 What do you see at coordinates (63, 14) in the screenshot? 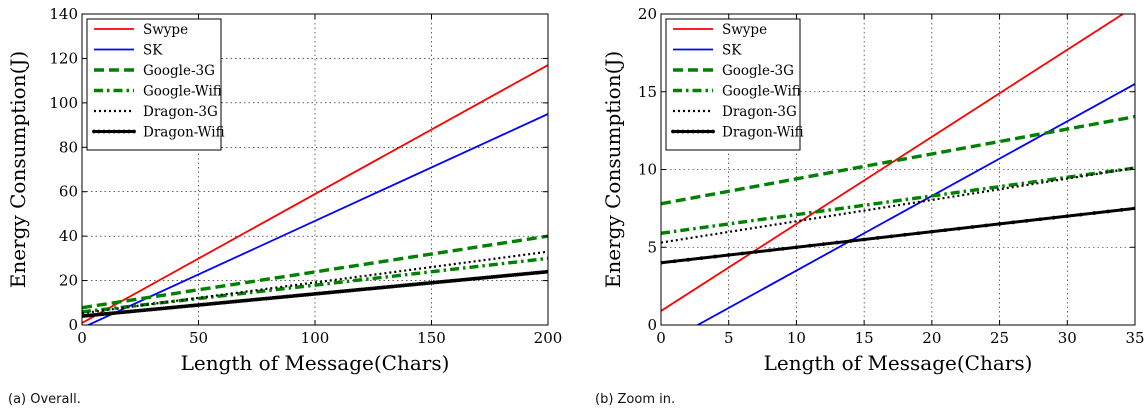
I see `y-tick-label: 140` at bounding box center [63, 14].